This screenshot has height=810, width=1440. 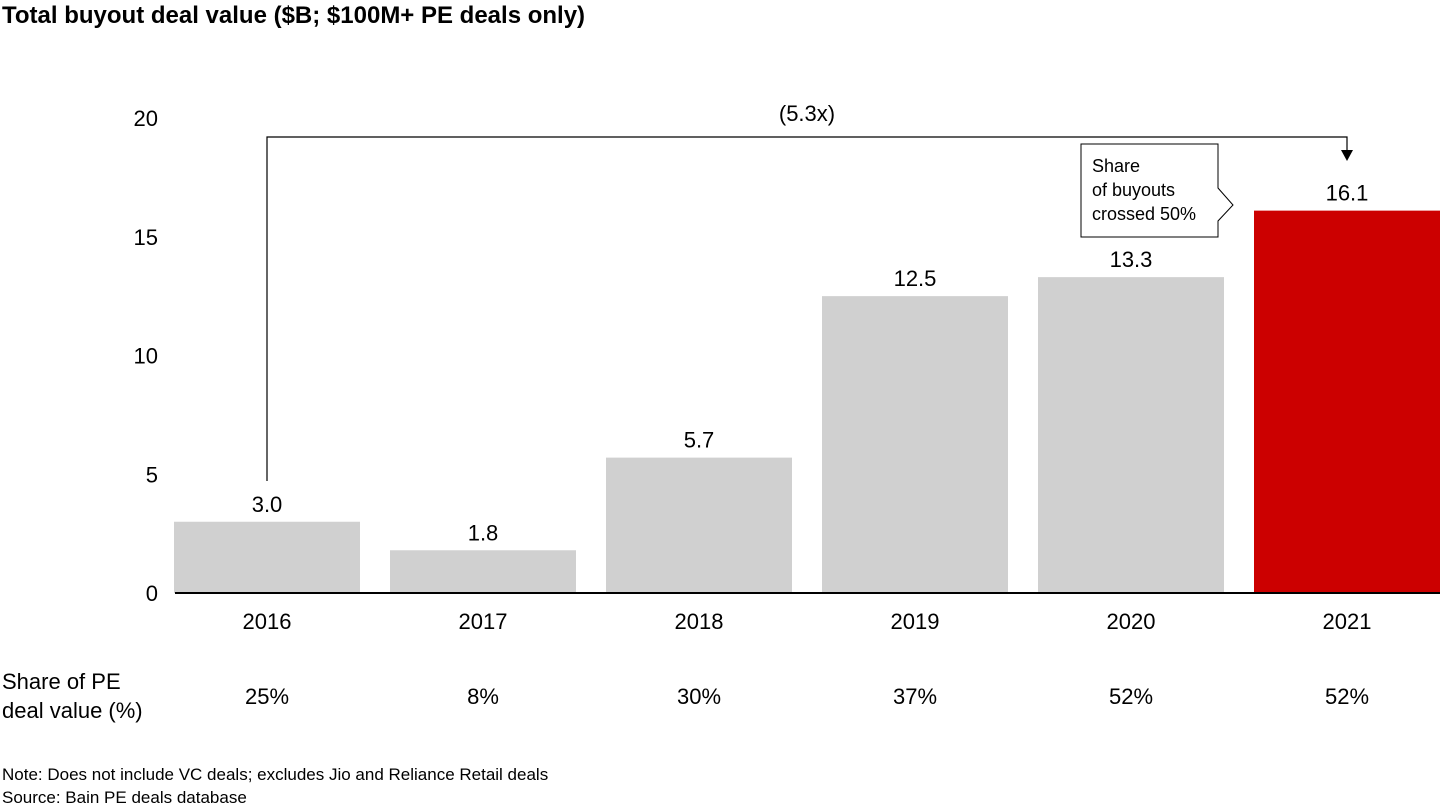 I want to click on y-tick-label: 15, so click(x=146, y=237).